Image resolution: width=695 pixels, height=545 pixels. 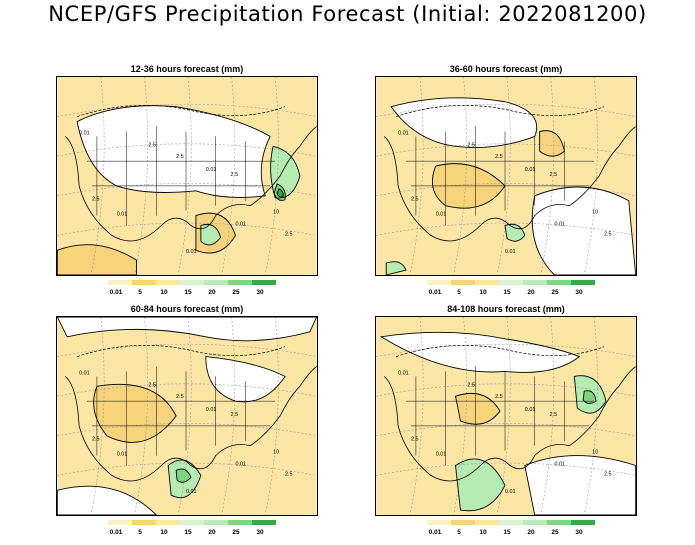 What do you see at coordinates (187, 69) in the screenshot?
I see `panel-title: 12-36 hours forecast (mm)` at bounding box center [187, 69].